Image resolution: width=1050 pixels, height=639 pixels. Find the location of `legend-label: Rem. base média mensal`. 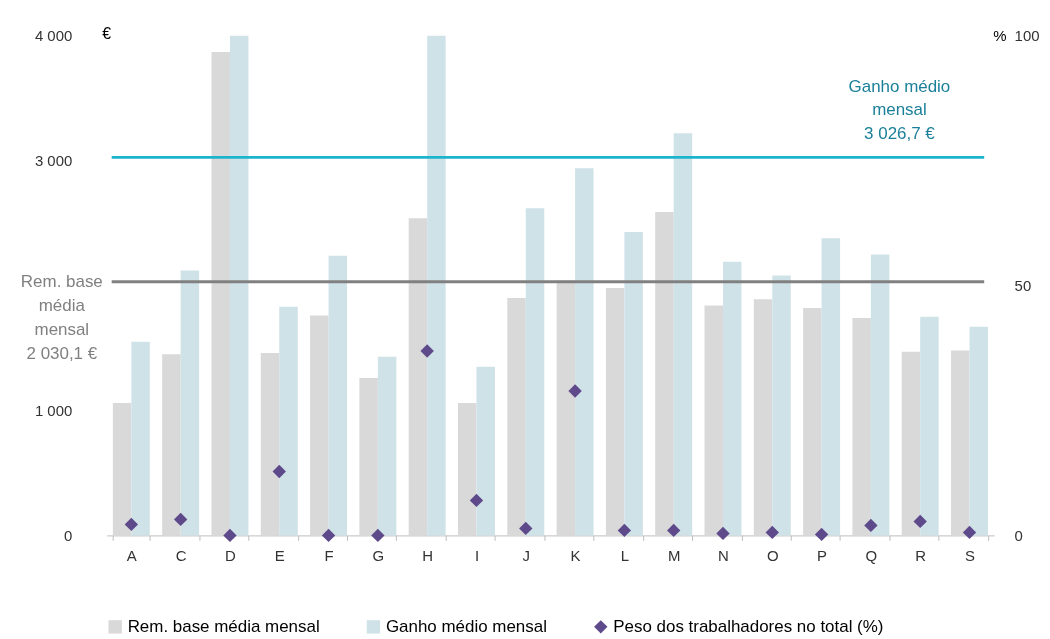

legend-label: Rem. base média mensal is located at coordinates (223, 626).